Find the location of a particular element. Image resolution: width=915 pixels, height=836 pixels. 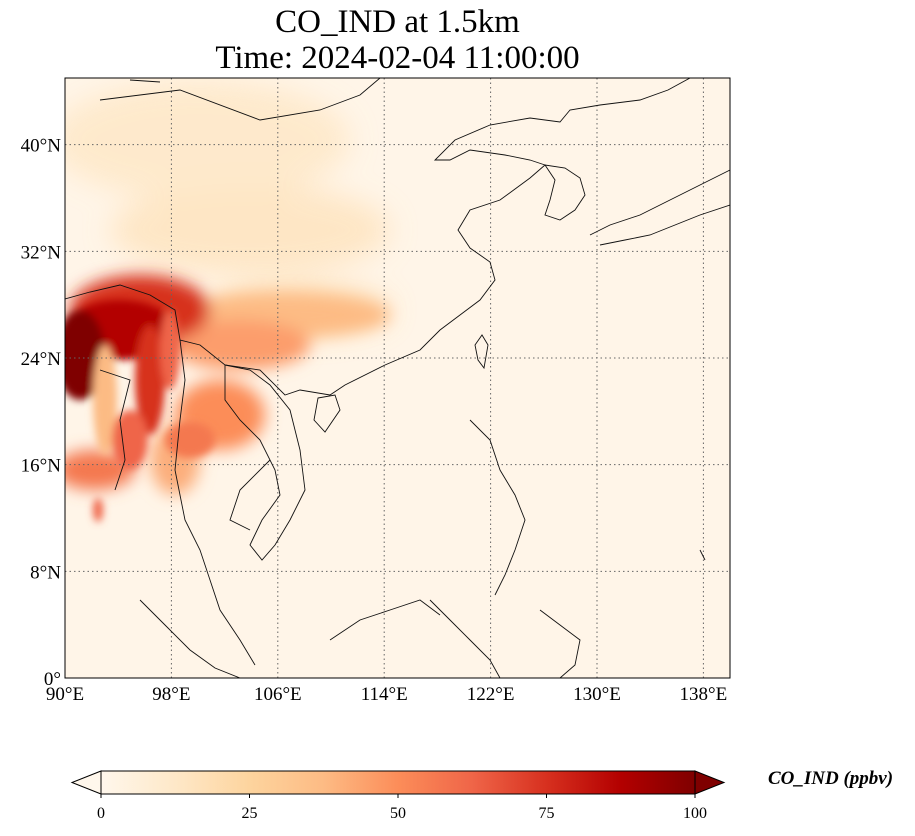

map-title-line1: CO_IND at 1.5km is located at coordinates (397, 22).